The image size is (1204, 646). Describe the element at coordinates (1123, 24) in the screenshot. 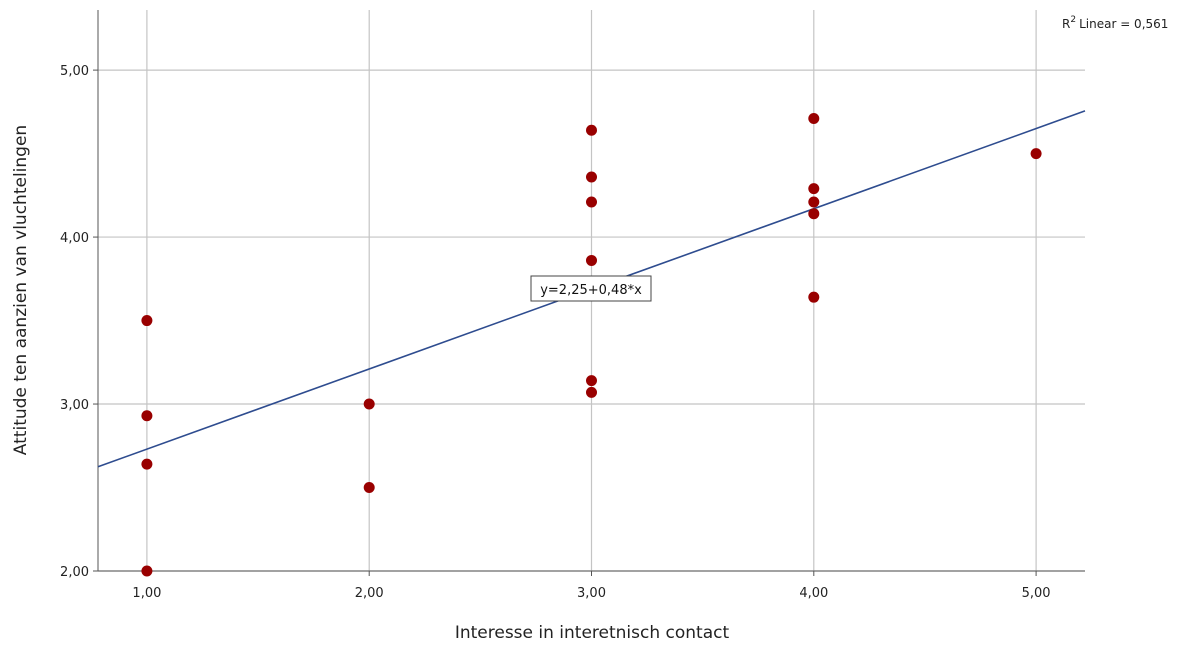

I see `r-squared-value: Linear = 0,561` at that location.